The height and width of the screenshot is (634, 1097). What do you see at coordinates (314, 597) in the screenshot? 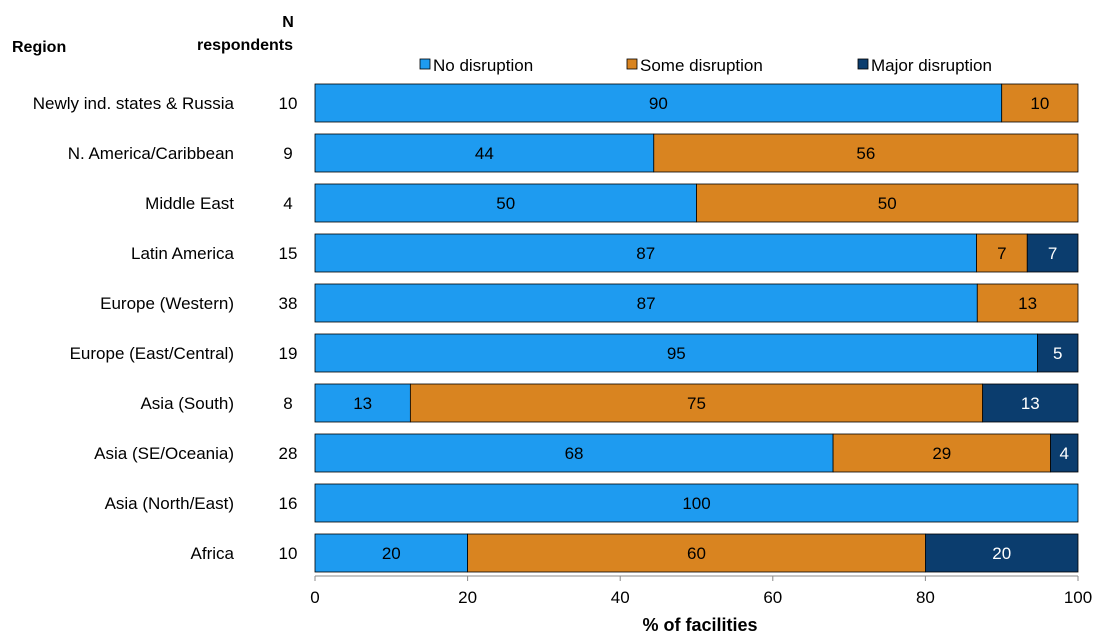
I see `x-tick-label: 0` at bounding box center [314, 597].